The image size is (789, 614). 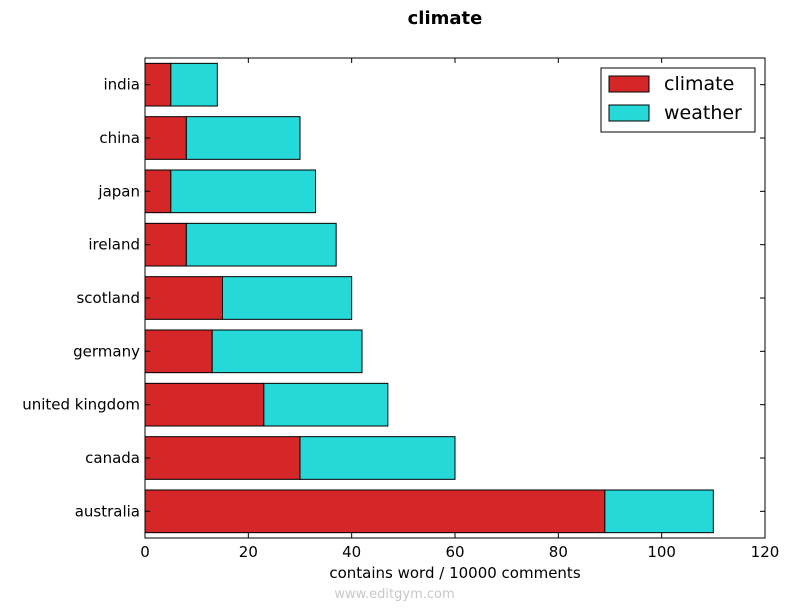 What do you see at coordinates (326, 404) in the screenshot?
I see `bar-weather-united-kingdom` at bounding box center [326, 404].